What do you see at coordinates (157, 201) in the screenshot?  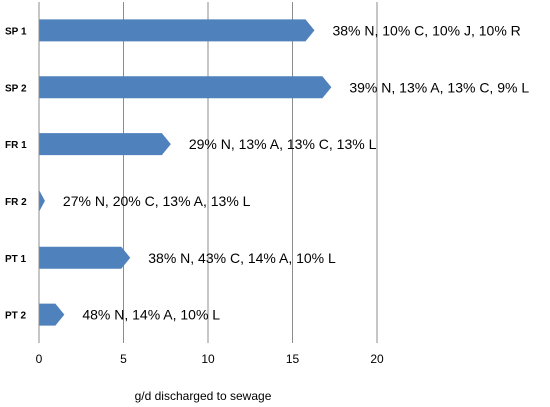 I see `data-label-3: 27% N, 20% C, 13% A, 13% L` at bounding box center [157, 201].